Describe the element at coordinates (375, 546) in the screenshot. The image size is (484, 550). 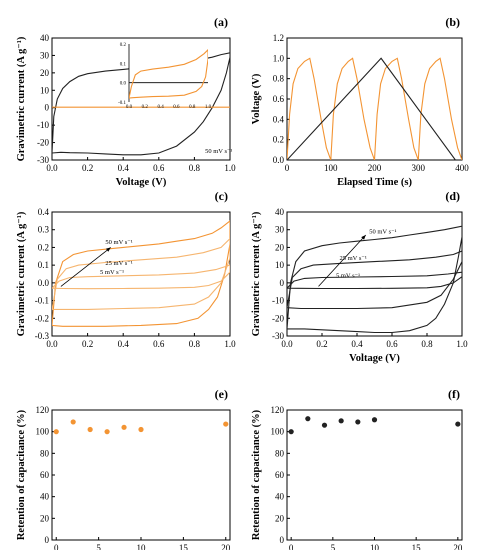
I see `x-tick-label: 10` at that location.